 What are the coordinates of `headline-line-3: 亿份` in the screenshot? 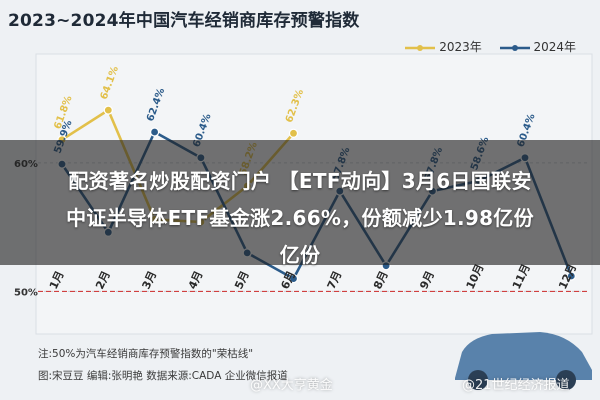 It's located at (300, 255).